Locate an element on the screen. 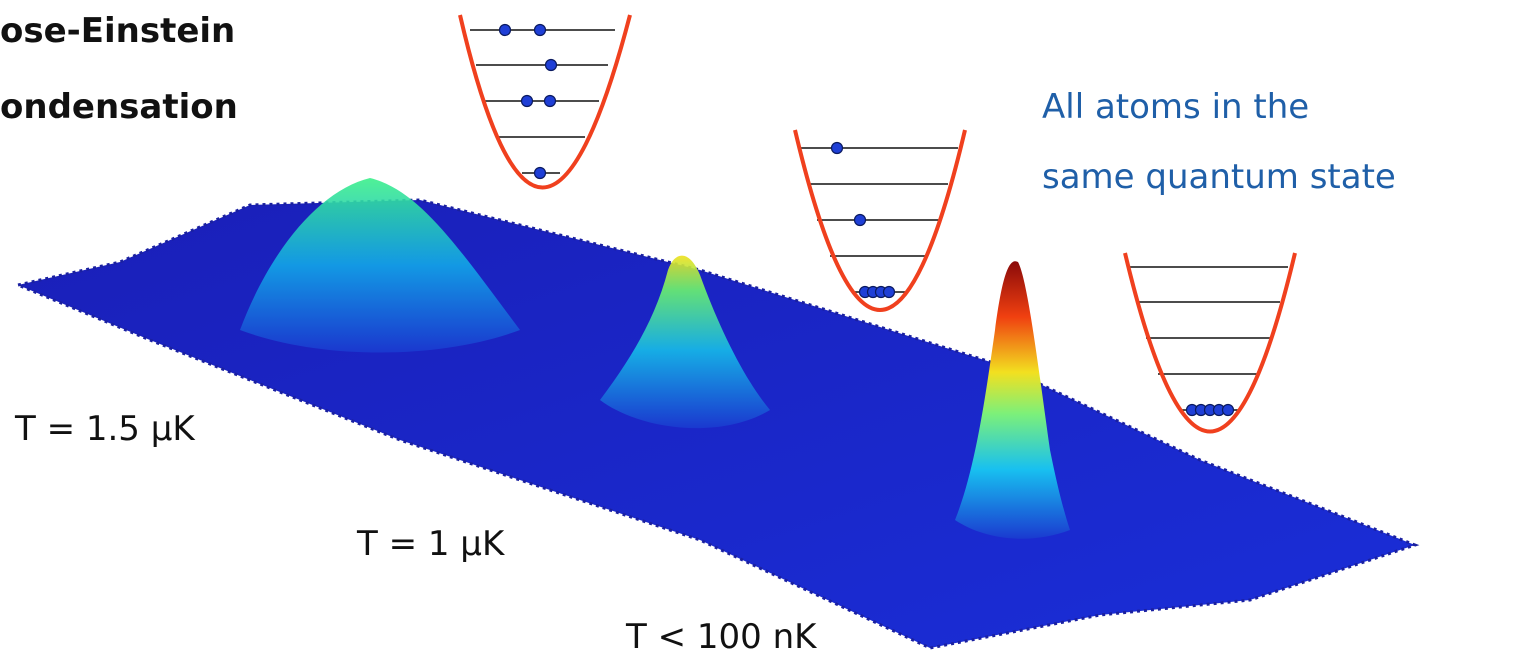 This screenshot has width=1540, height=658. temperature-label: T < 100 nK is located at coordinates (721, 637).